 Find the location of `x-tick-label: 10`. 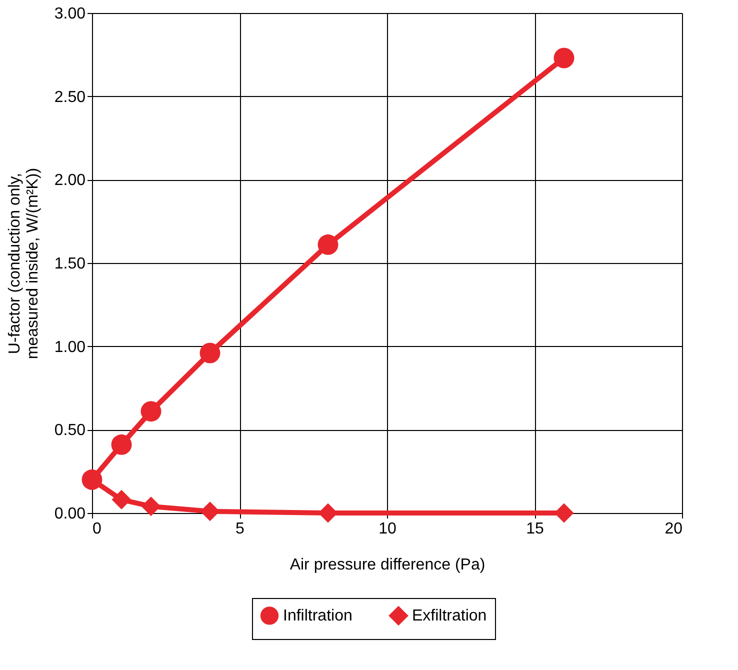

x-tick-label: 10 is located at coordinates (387, 529).